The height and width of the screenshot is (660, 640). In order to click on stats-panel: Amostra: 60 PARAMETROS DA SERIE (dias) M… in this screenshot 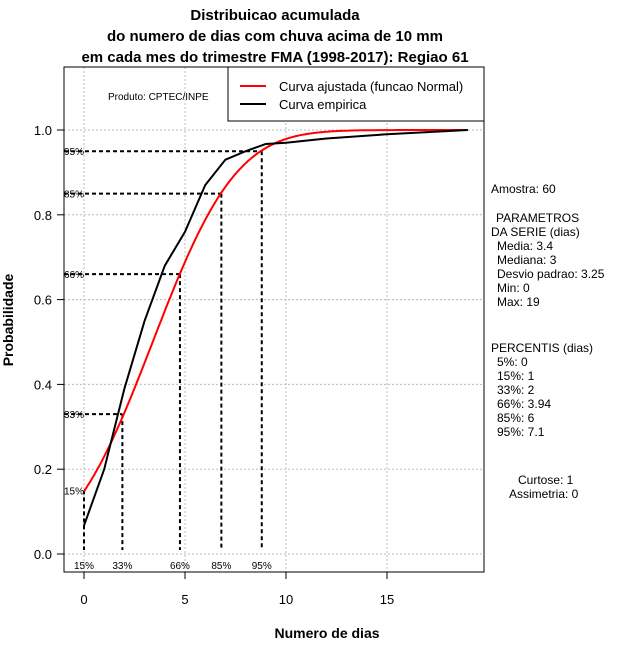, I will do `click(548, 341)`.